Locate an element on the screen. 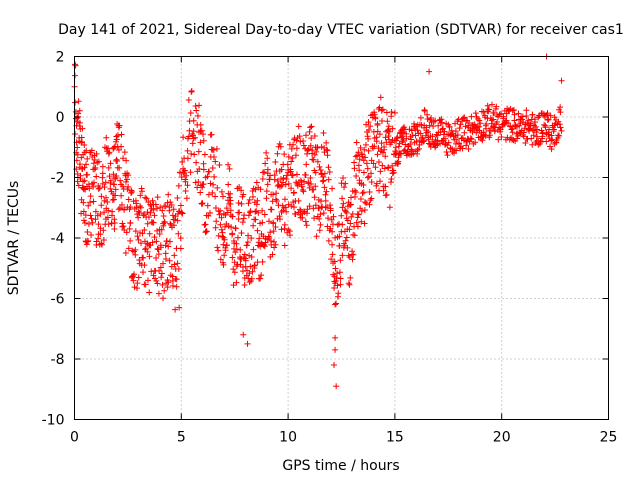 This screenshot has height=480, width=640. y-tick-label: -2 is located at coordinates (58, 179).